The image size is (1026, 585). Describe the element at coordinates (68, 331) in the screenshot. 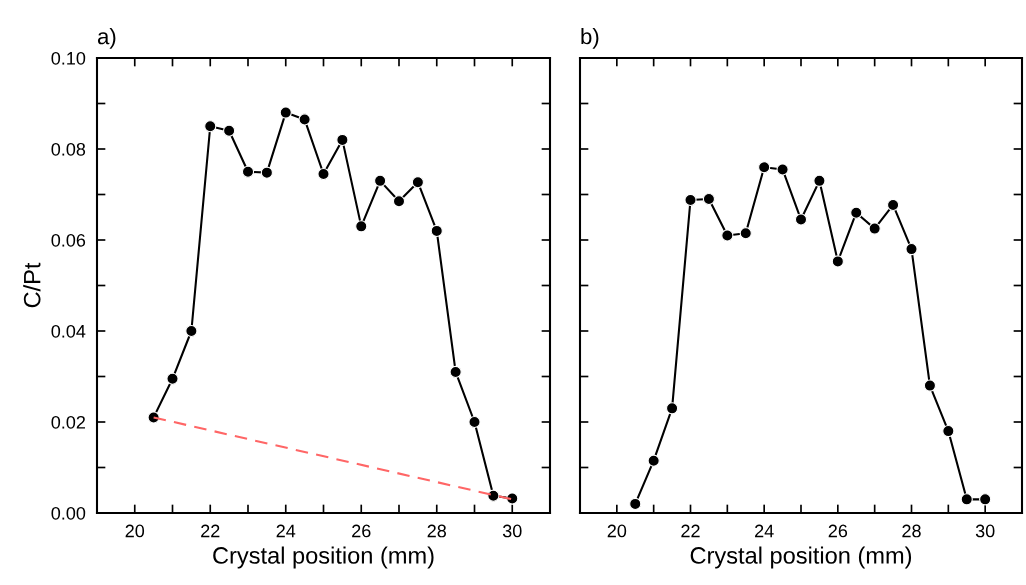

I see `y-tick-label: 0.04` at that location.